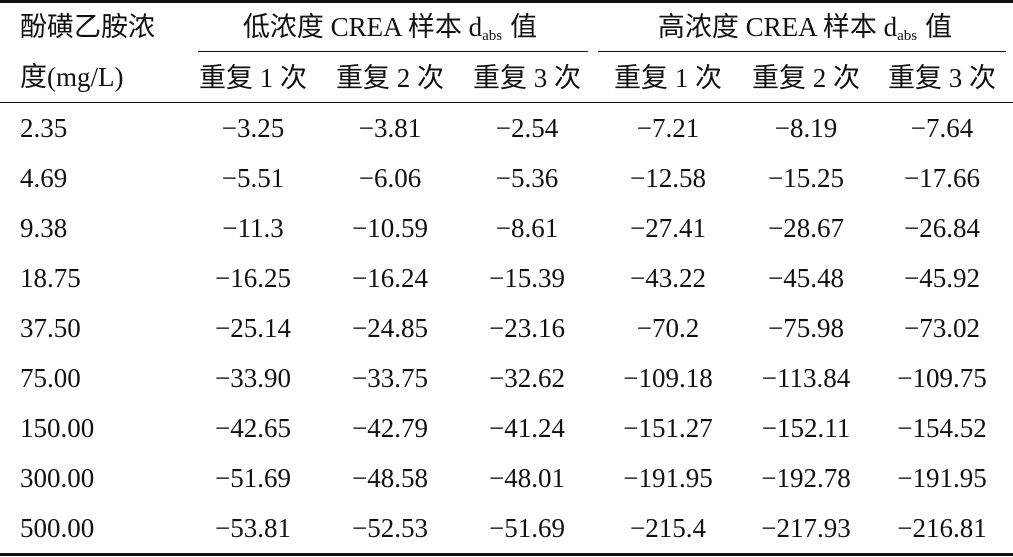 The width and height of the screenshot is (1013, 557). Describe the element at coordinates (253, 528) in the screenshot. I see `value-cell: −53.81` at that location.